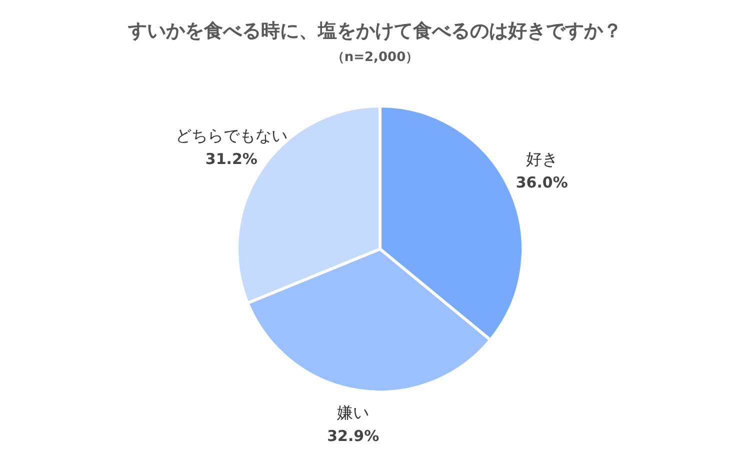  I want to click on slice-label: 好き, so click(542, 159).